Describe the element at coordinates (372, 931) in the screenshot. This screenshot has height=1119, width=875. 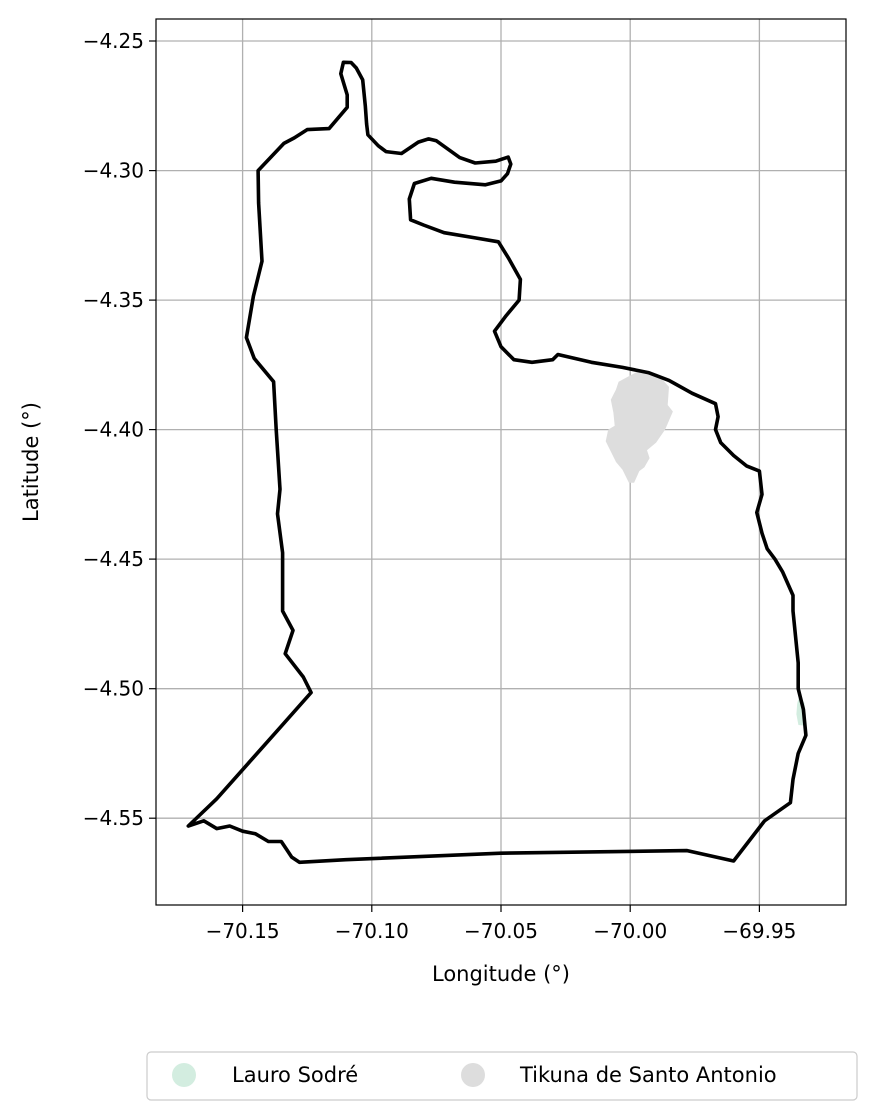
I see `x-tick-label-1: −70.10` at that location.